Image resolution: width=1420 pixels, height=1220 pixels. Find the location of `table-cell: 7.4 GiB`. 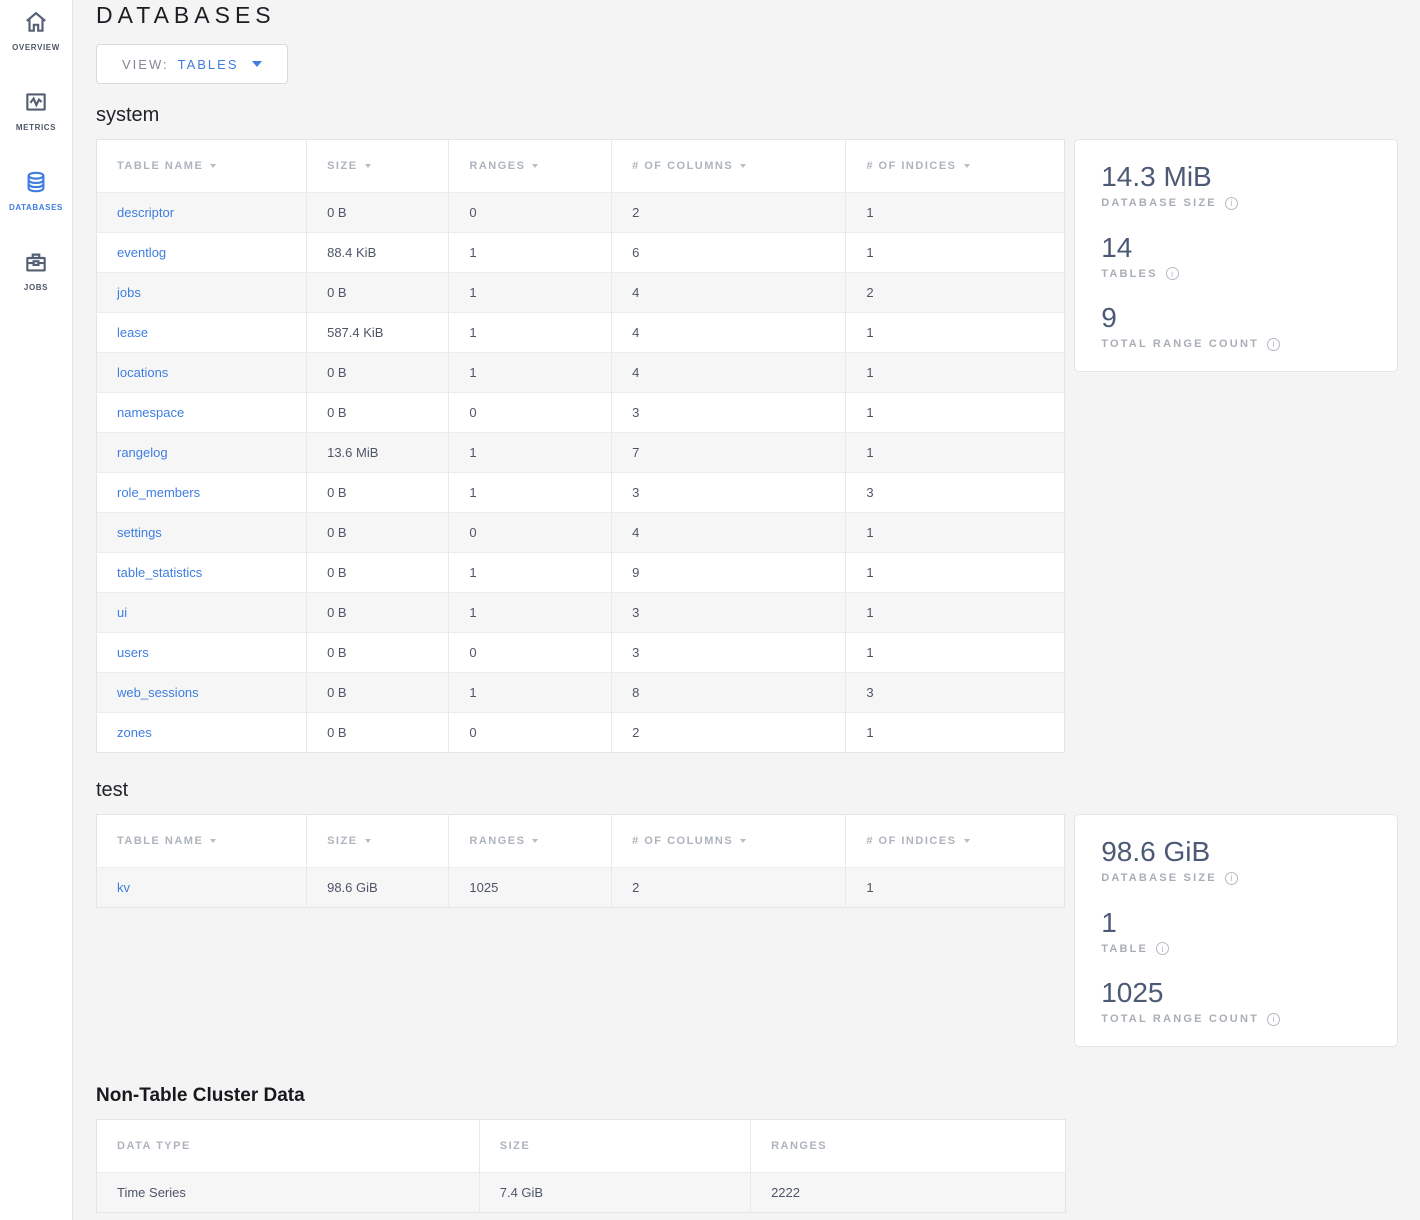

table-cell: 7.4 GiB is located at coordinates (614, 1192).